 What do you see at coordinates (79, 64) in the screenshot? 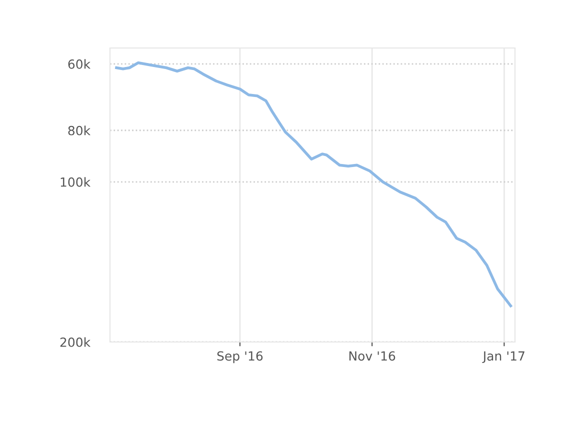
I see `y-tick-label: 60k` at bounding box center [79, 64].